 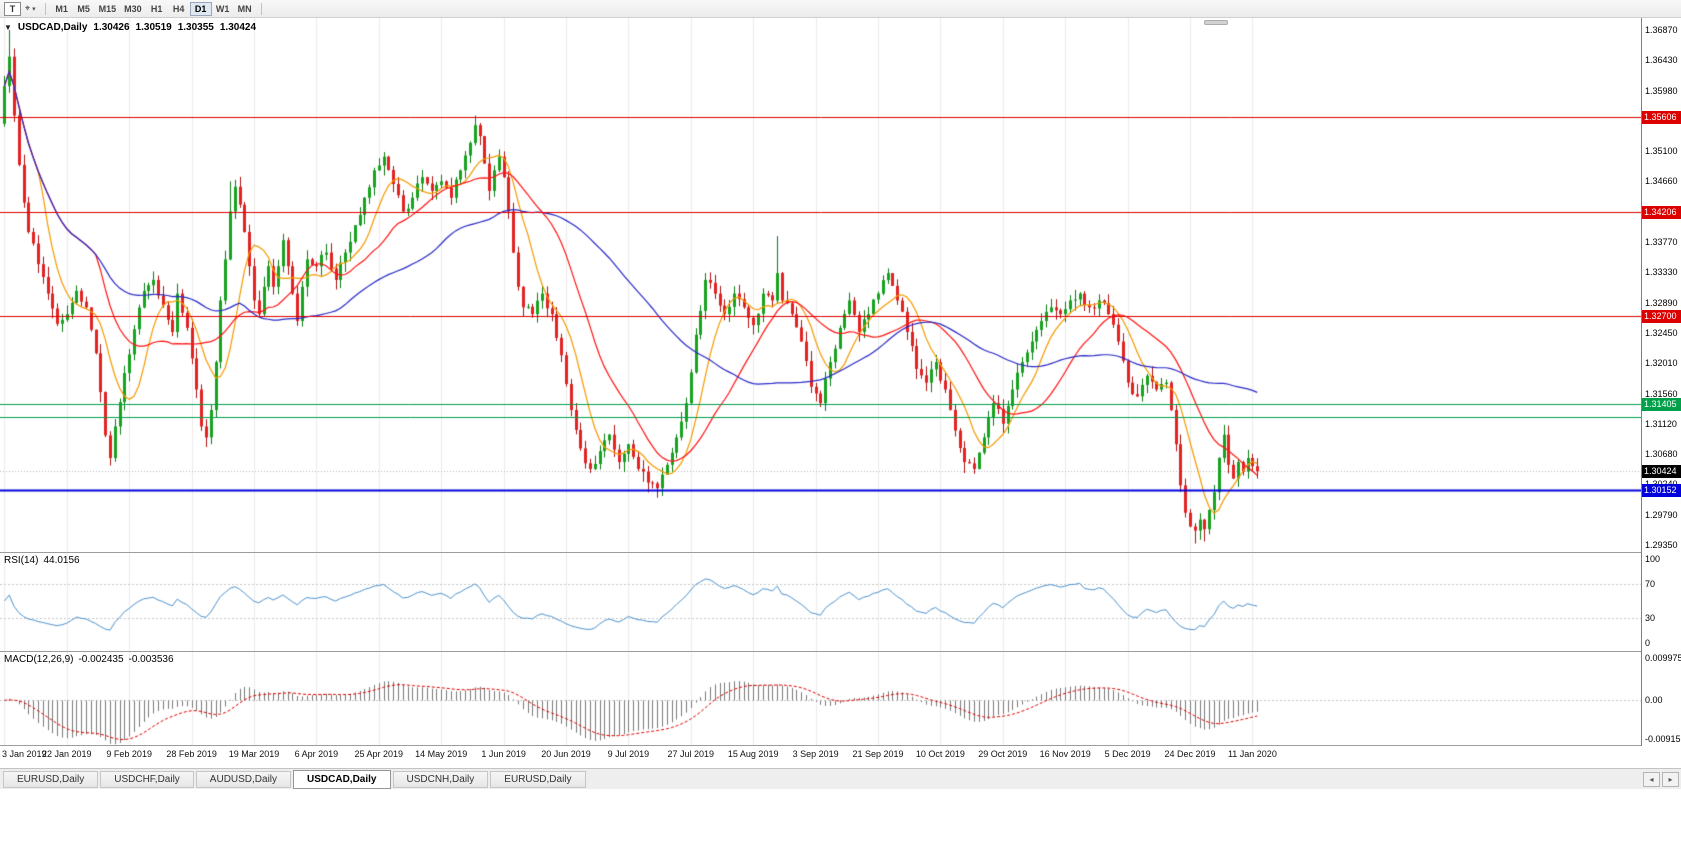 I want to click on date-axis-label: 20 Jun 2019, so click(x=566, y=754).